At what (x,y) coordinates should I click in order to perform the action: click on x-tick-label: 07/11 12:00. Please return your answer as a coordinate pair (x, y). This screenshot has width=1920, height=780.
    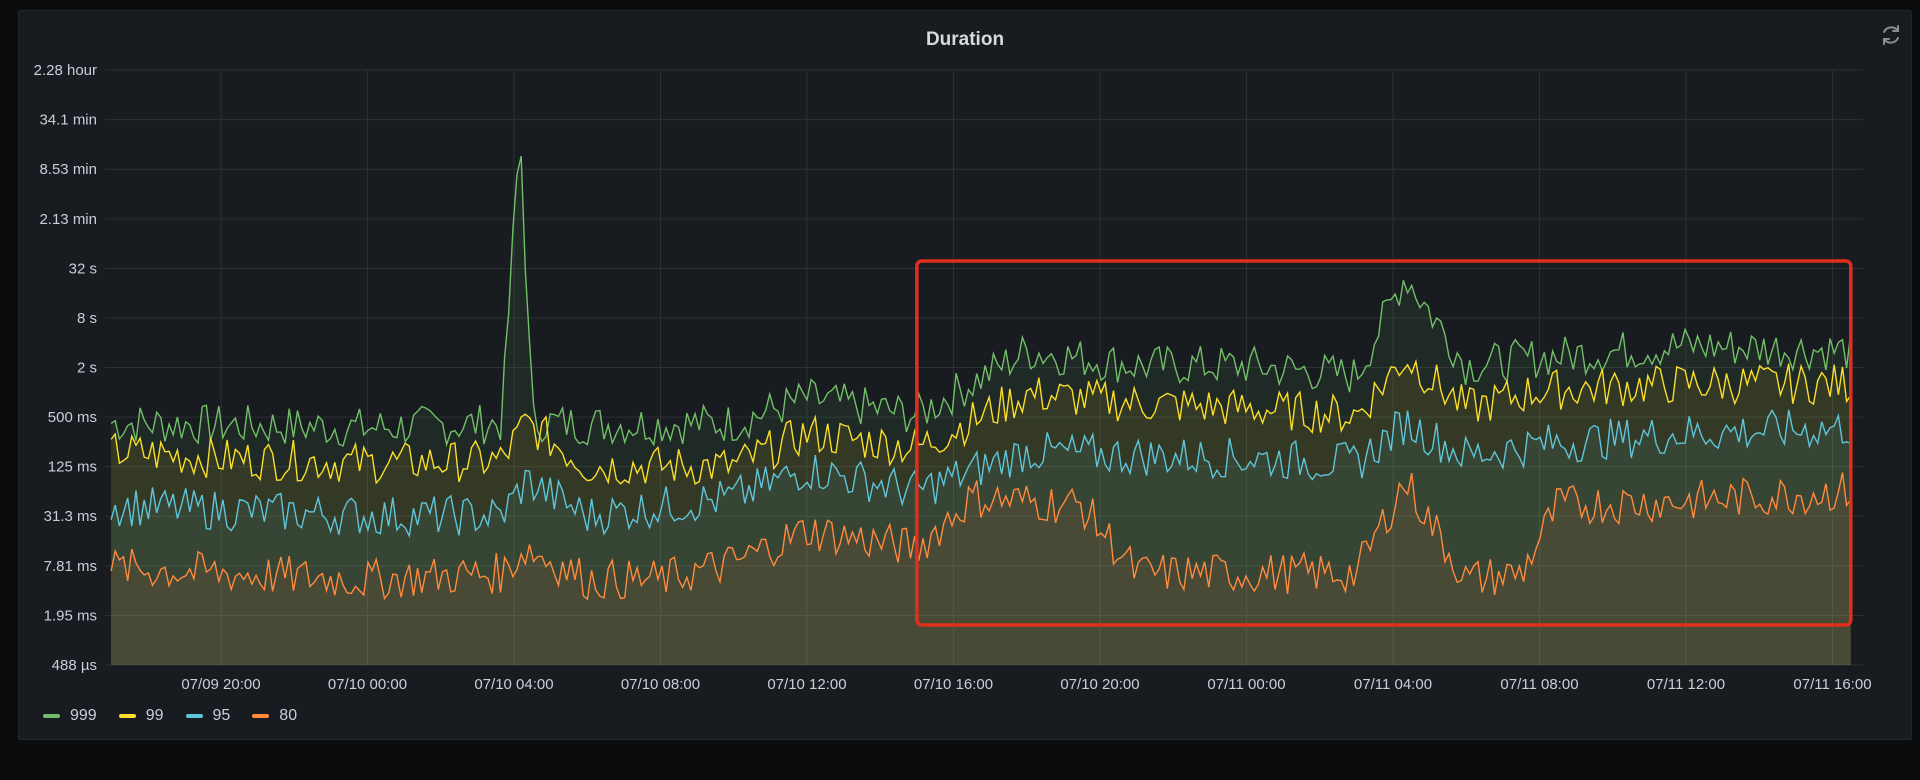
    Looking at the image, I should click on (1686, 684).